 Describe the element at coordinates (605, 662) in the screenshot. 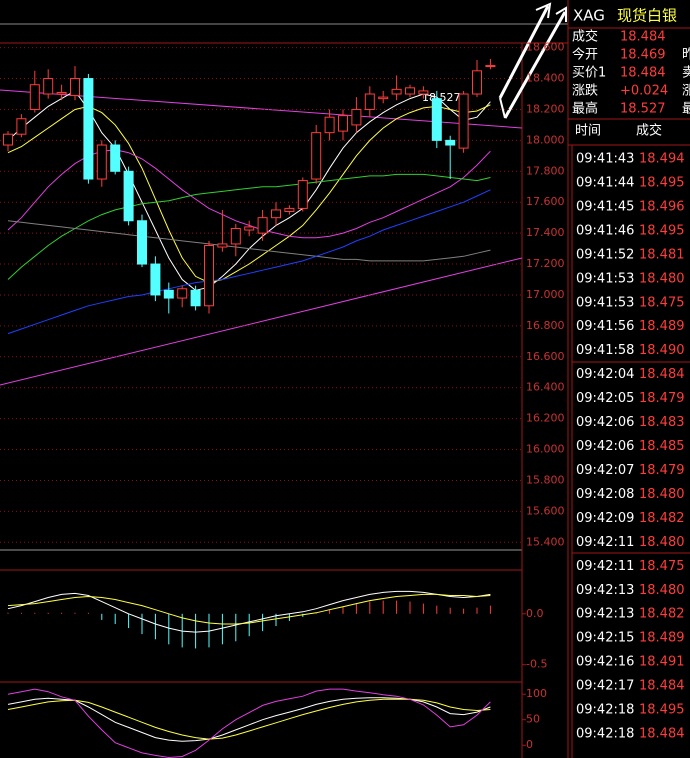

I see `trade-time: 09:42:16` at that location.